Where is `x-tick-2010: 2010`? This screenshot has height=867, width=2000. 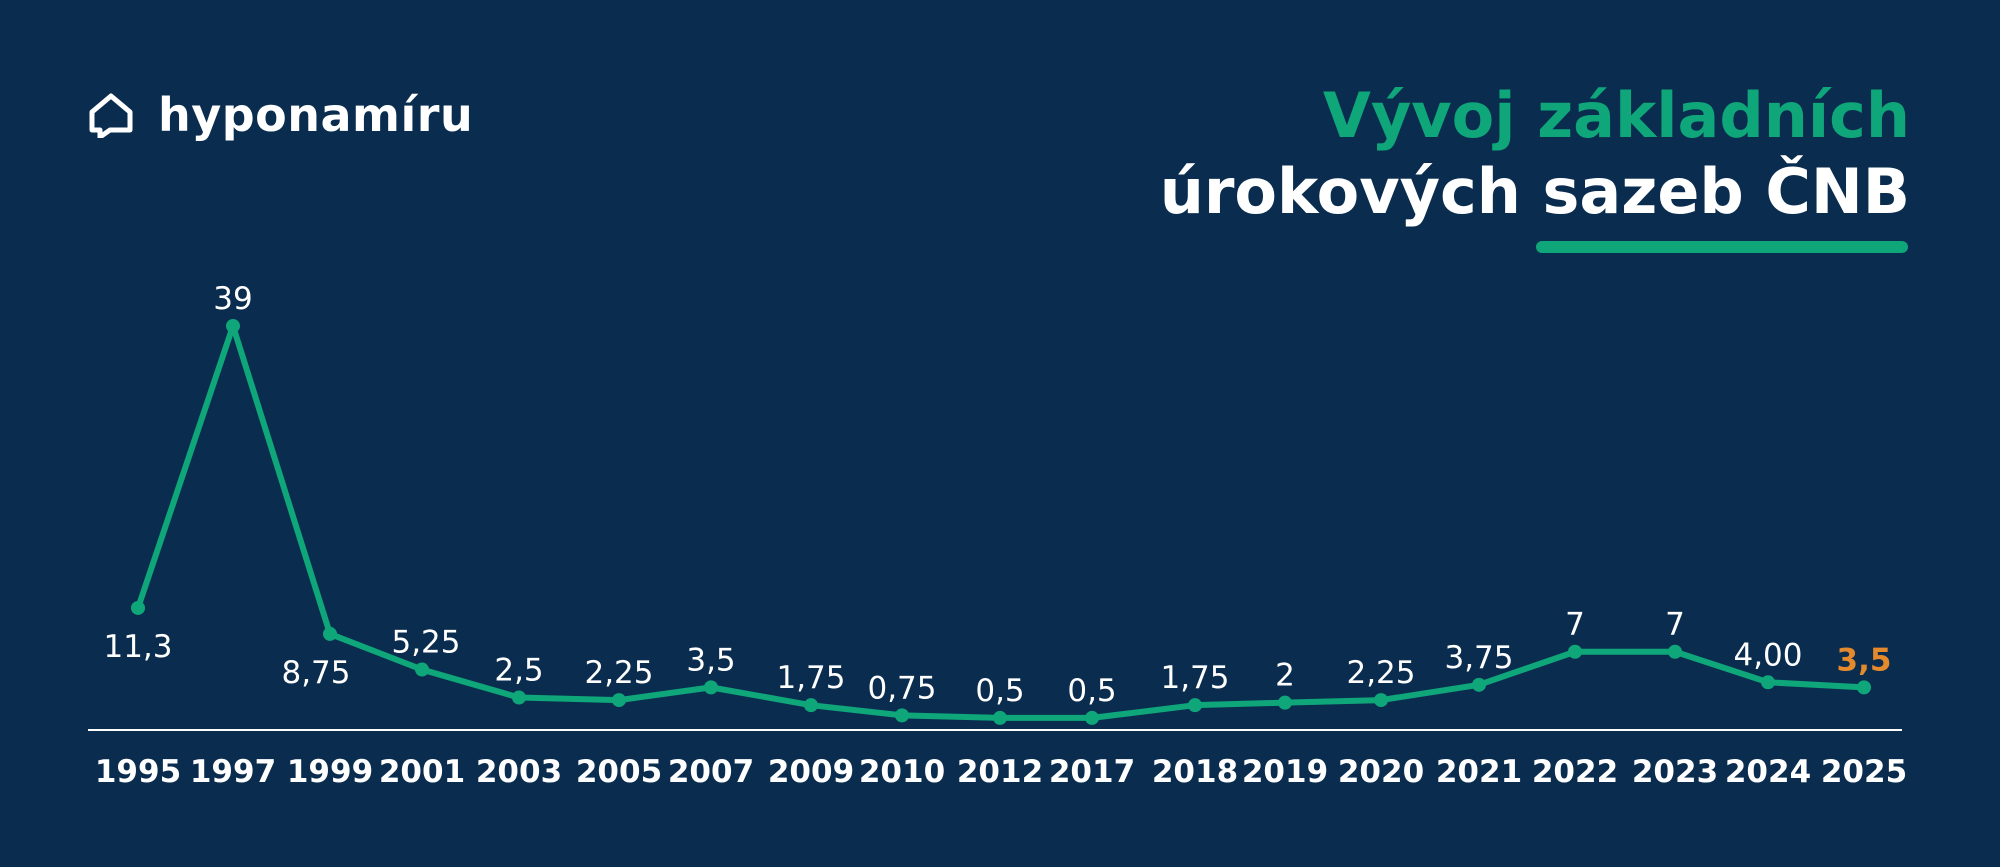 x-tick-2010: 2010 is located at coordinates (902, 772).